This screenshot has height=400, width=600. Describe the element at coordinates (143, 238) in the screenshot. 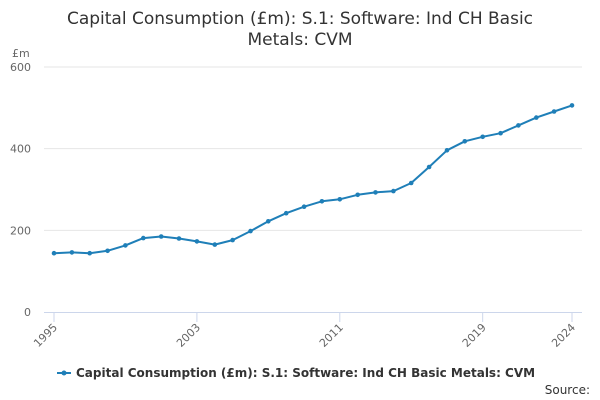

I see `data-point-2000` at that location.